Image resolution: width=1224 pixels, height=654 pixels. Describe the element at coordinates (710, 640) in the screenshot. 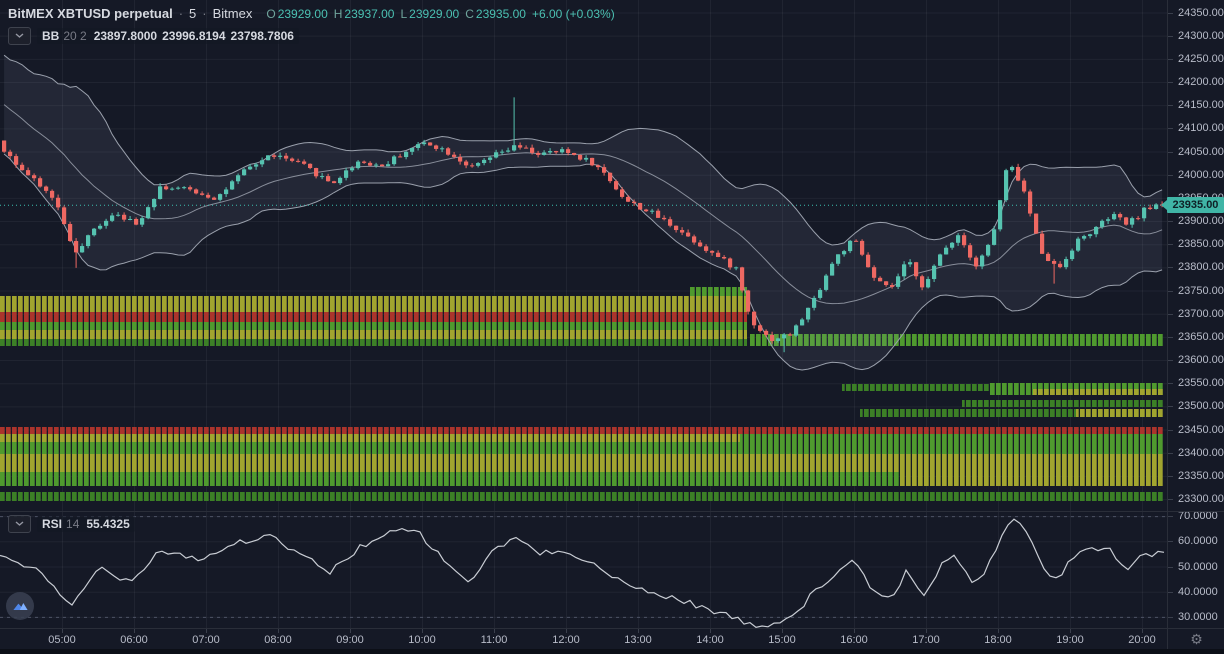

I see `time-axis-label: 14:00` at that location.